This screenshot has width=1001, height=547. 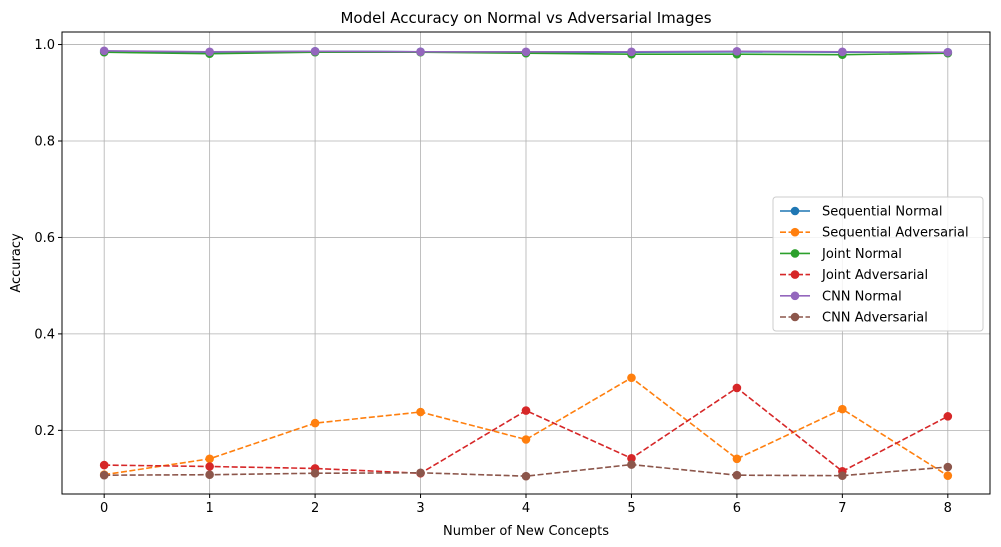 What do you see at coordinates (874, 275) in the screenshot?
I see `legend-label-joint-adversarial: Joint Adversarial` at bounding box center [874, 275].